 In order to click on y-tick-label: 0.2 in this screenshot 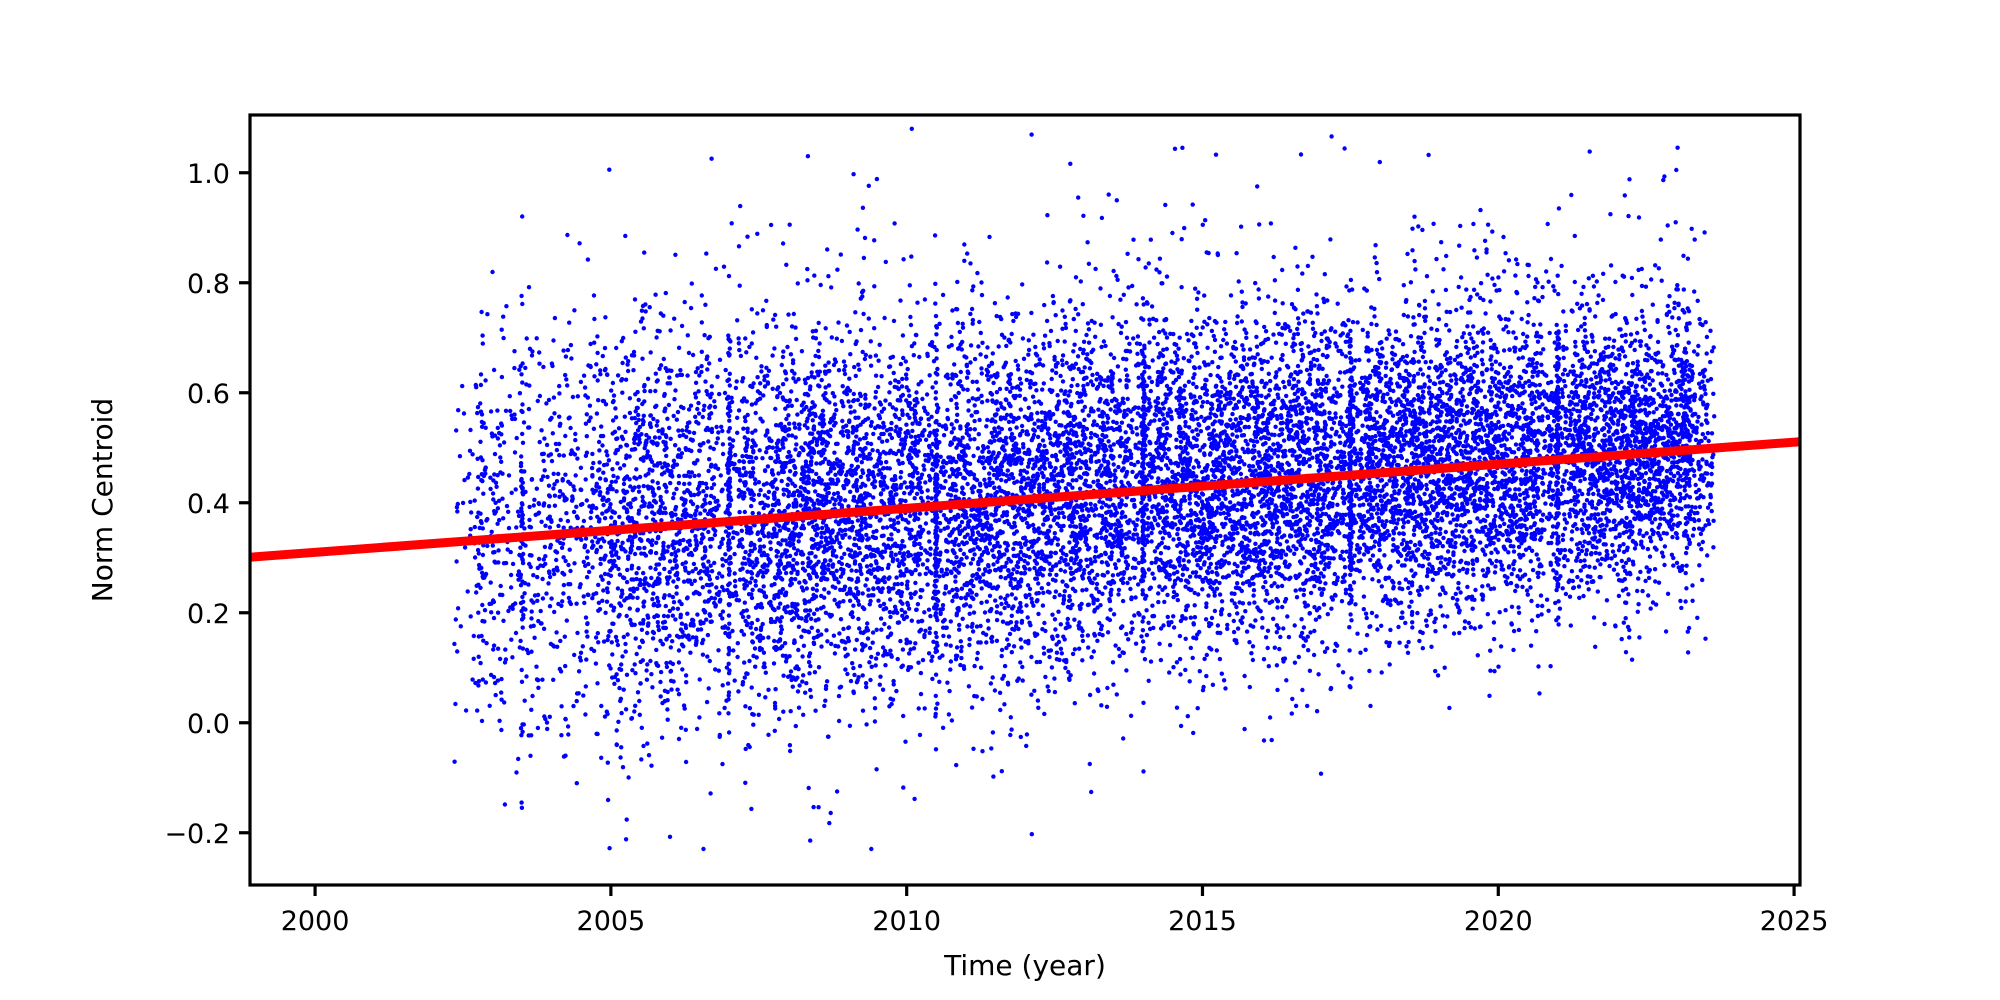, I will do `click(208, 614)`.